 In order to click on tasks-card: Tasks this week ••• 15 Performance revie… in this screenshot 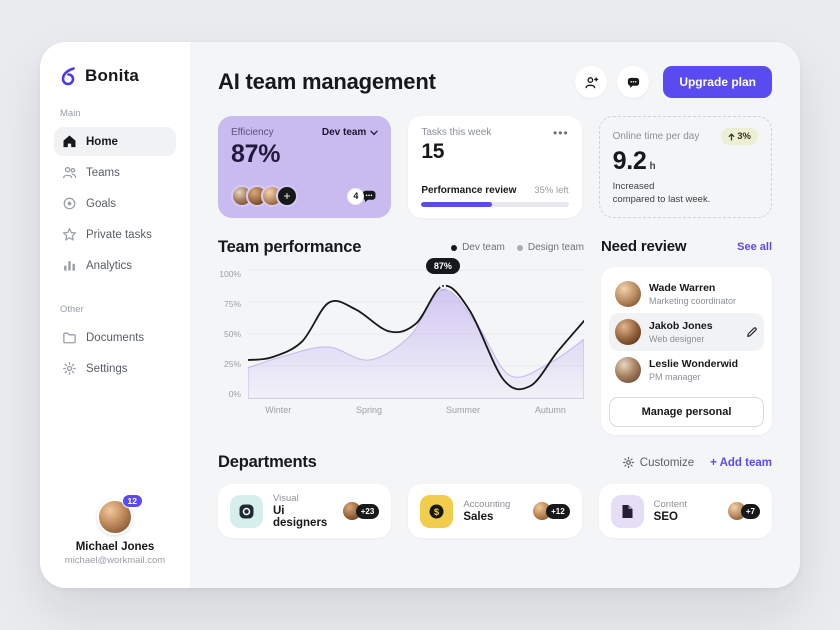, I will do `click(495, 167)`.